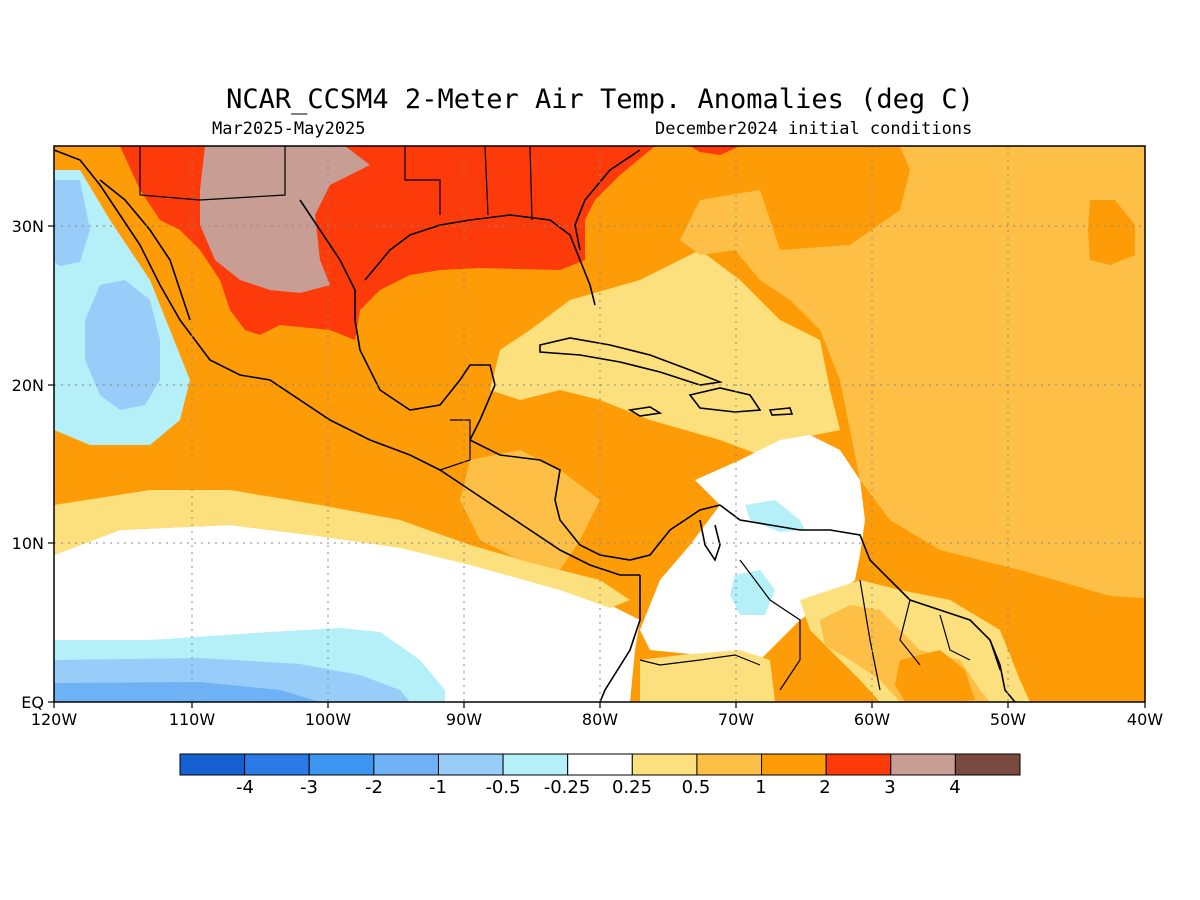 This screenshot has height=900, width=1200. What do you see at coordinates (328, 719) in the screenshot?
I see `lon-label-100w: 100W` at bounding box center [328, 719].